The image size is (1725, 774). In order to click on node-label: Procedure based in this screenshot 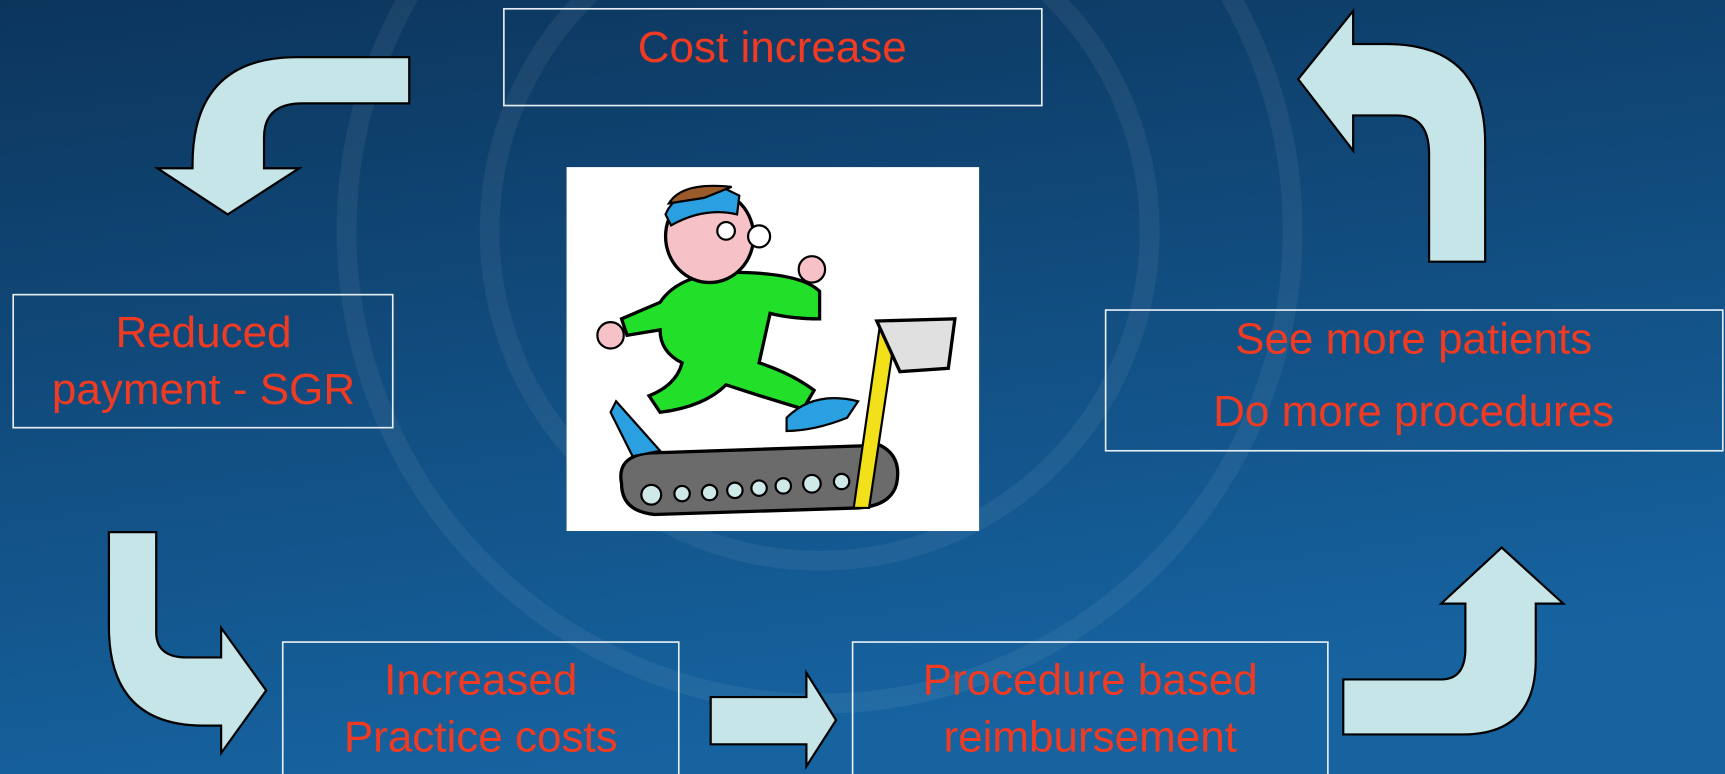, I will do `click(1090, 679)`.